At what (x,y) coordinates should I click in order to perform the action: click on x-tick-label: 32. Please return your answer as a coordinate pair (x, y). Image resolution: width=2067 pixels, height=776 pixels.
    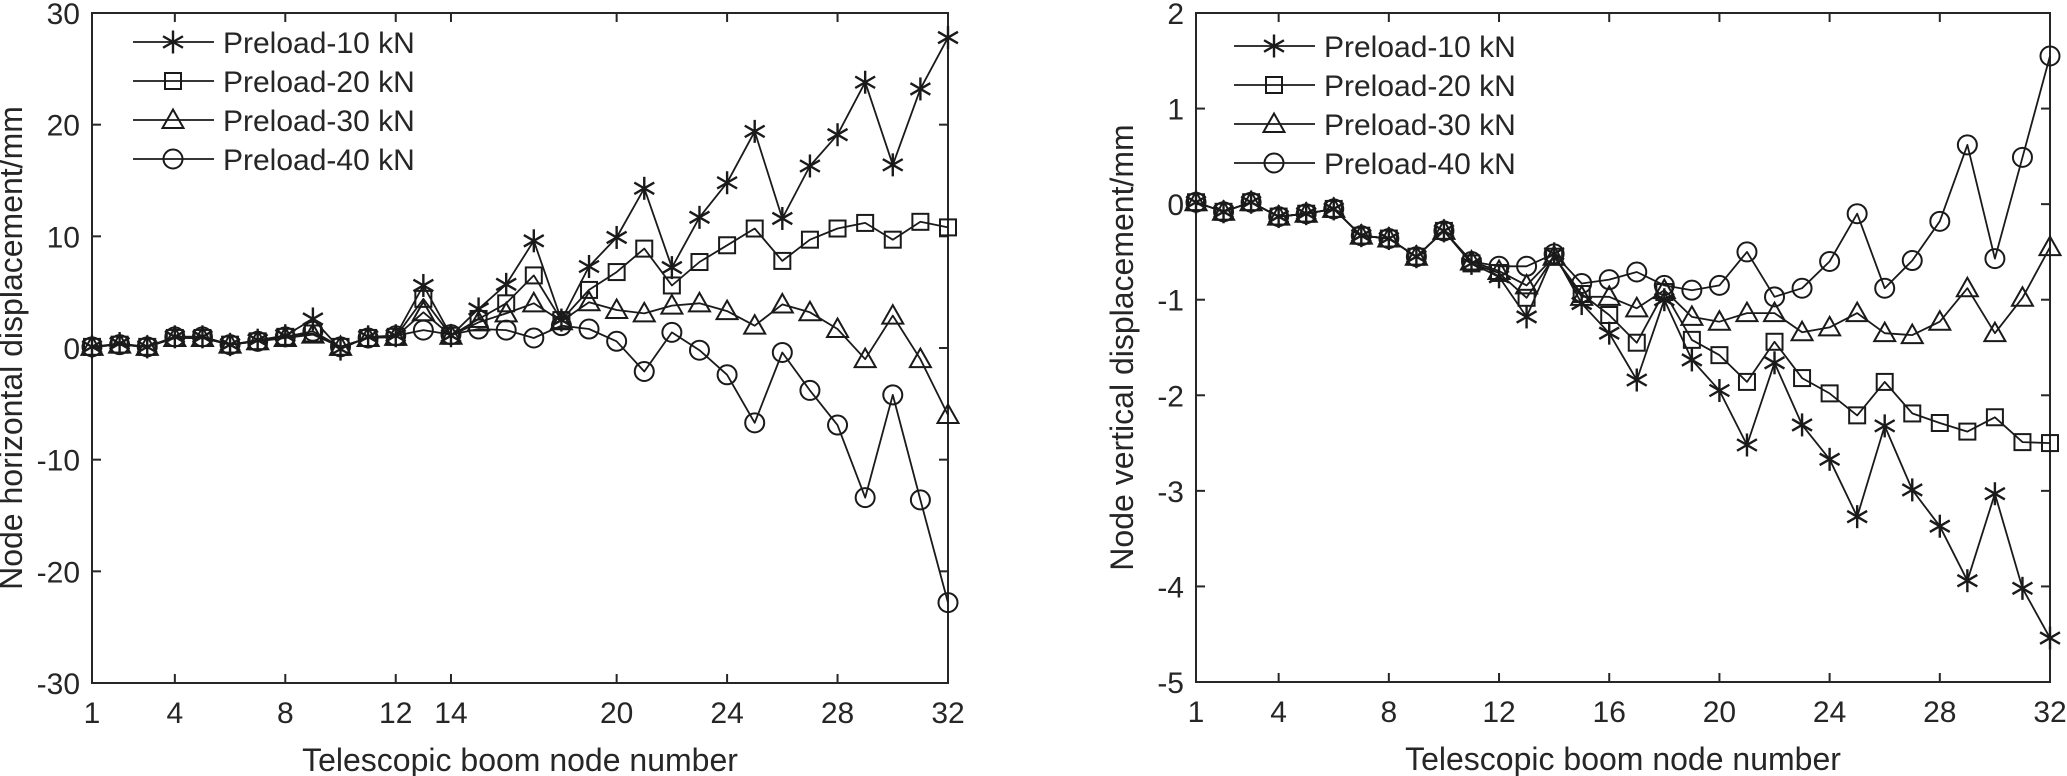
    Looking at the image, I should click on (947, 713).